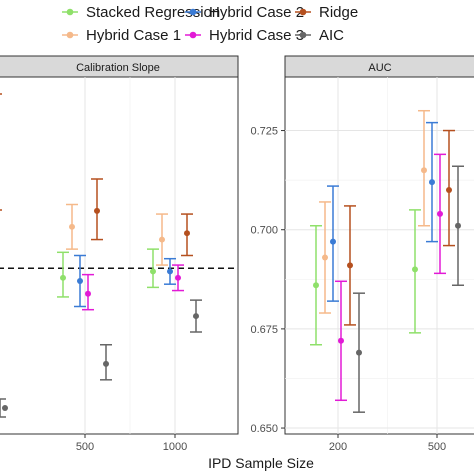 The width and height of the screenshot is (474, 474). What do you see at coordinates (264, 132) in the screenshot?
I see `y-tick-label: 0.725` at bounding box center [264, 132].